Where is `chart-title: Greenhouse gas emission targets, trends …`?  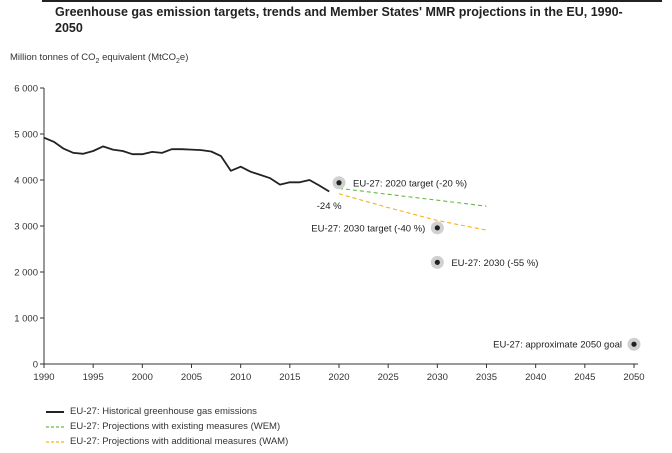 chart-title: Greenhouse gas emission targets, trends … is located at coordinates (339, 20).